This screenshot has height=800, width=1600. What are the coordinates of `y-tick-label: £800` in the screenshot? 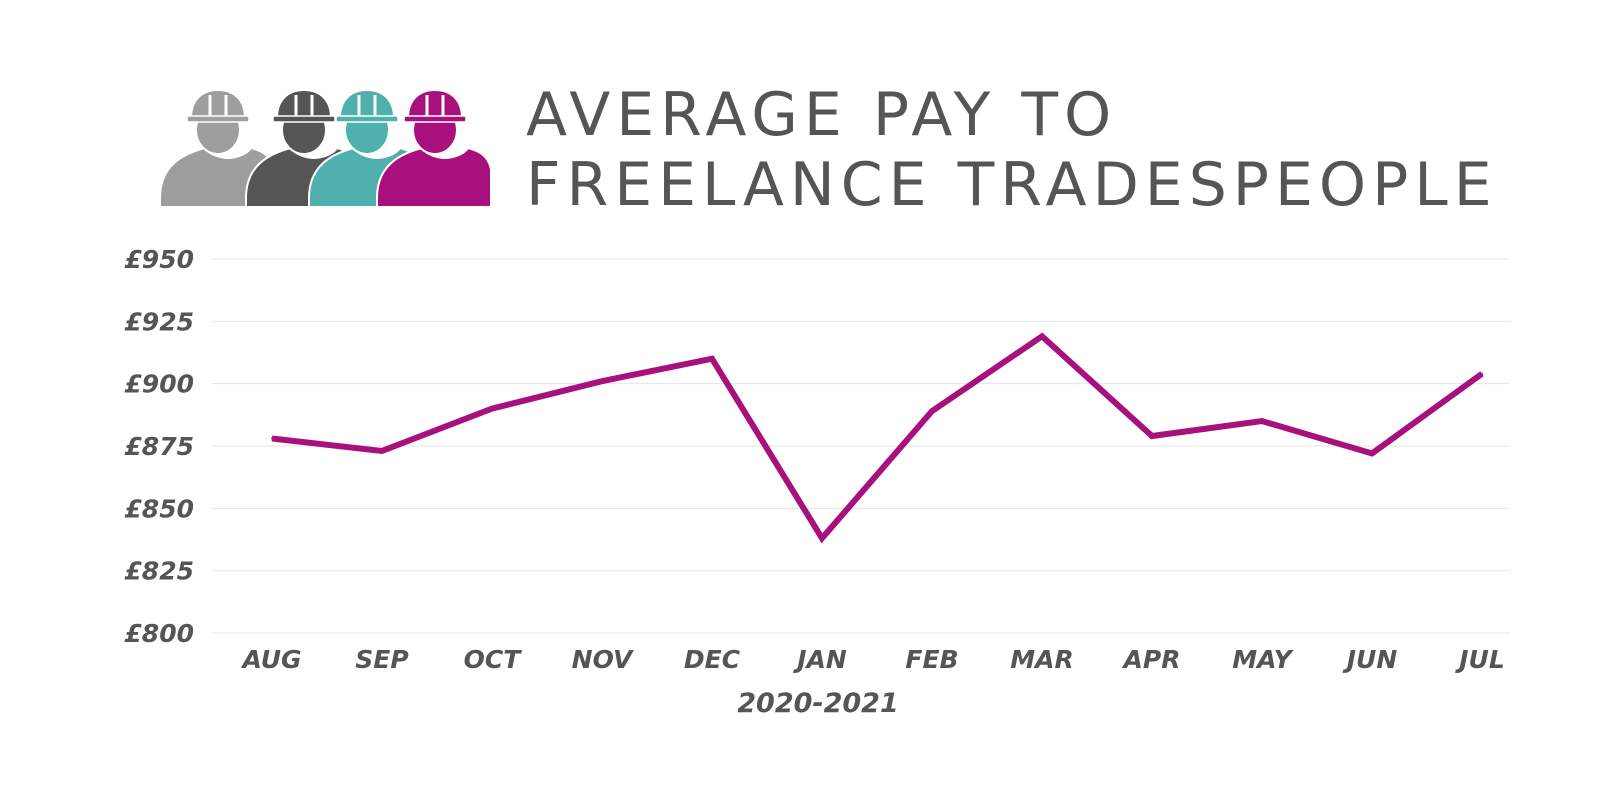 It's located at (159, 633).